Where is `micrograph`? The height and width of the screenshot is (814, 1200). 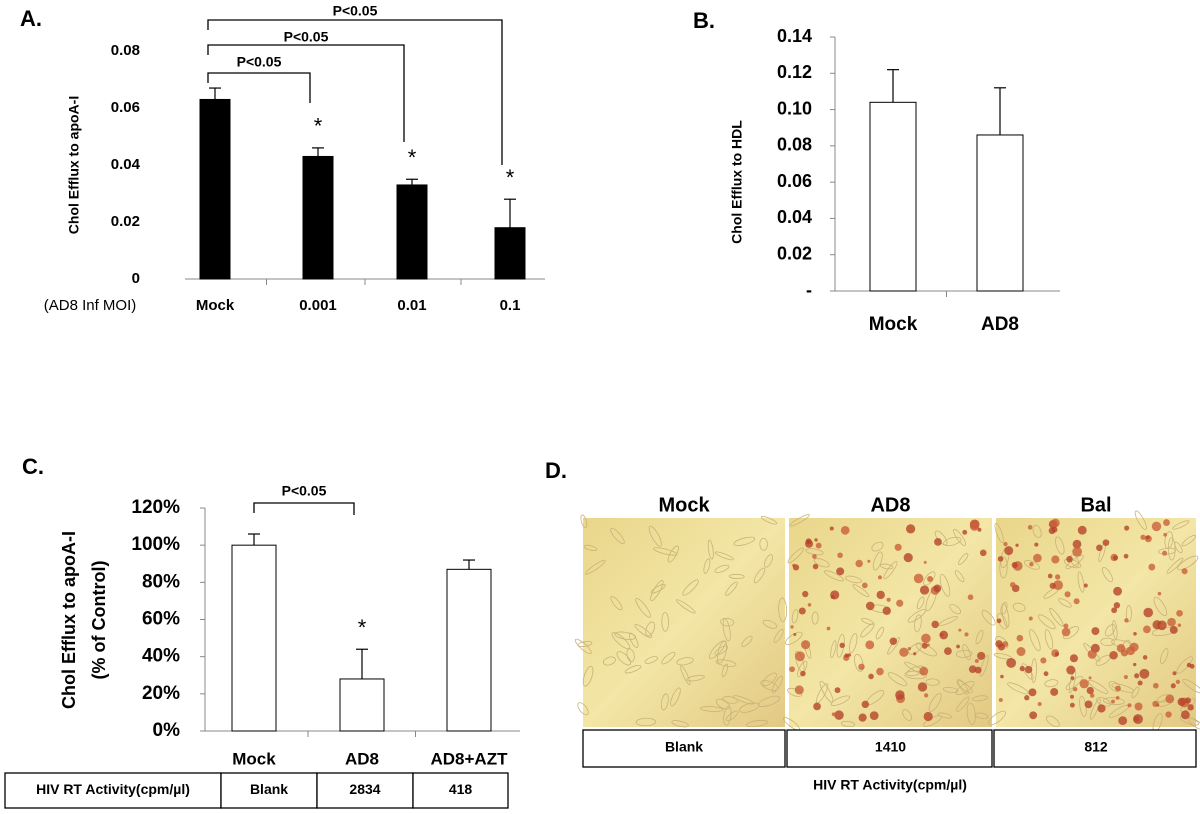
micrograph is located at coordinates (681, 621).